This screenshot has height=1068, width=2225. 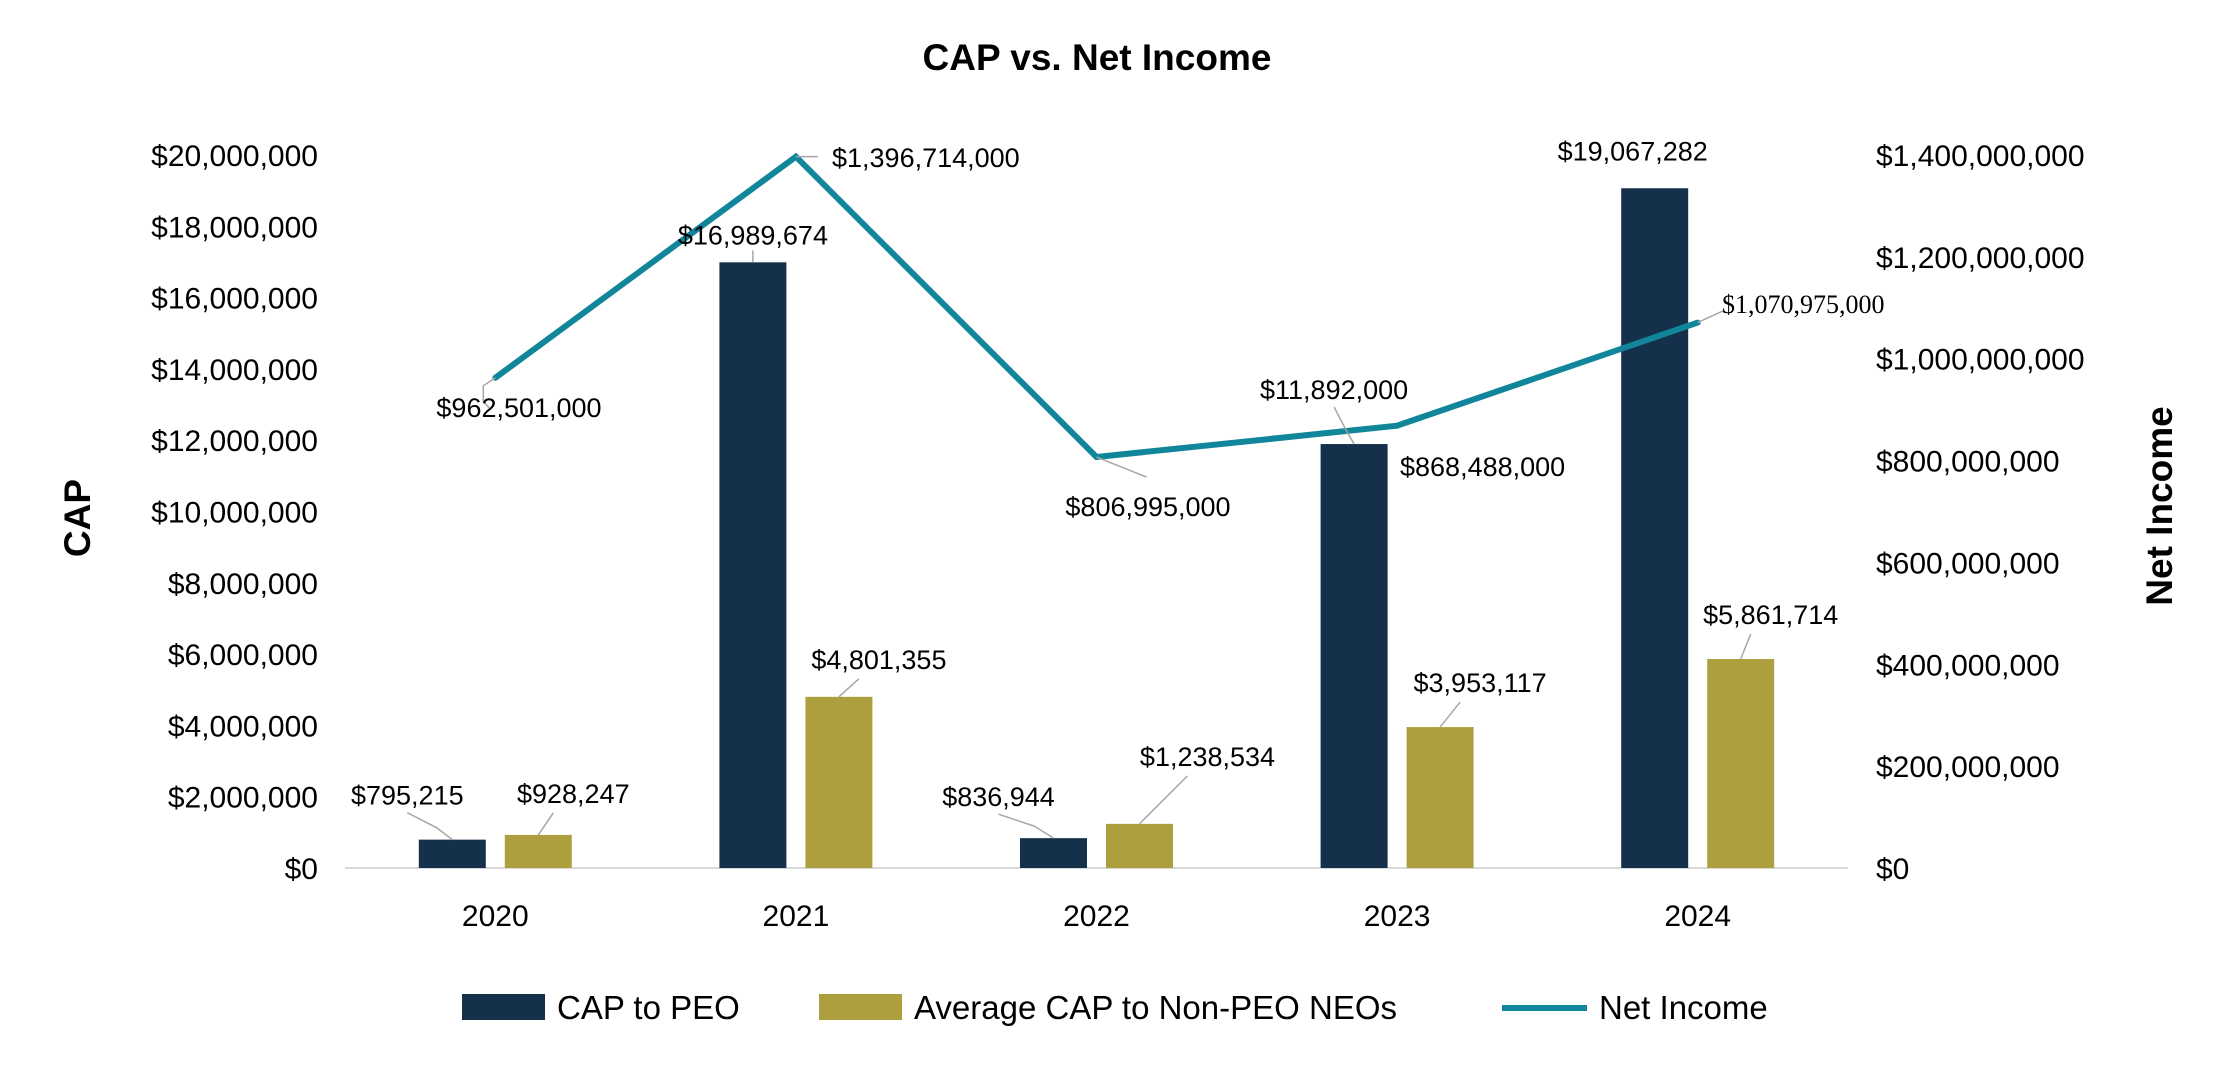 I want to click on y2-tick-label: $0, so click(x=1892, y=869).